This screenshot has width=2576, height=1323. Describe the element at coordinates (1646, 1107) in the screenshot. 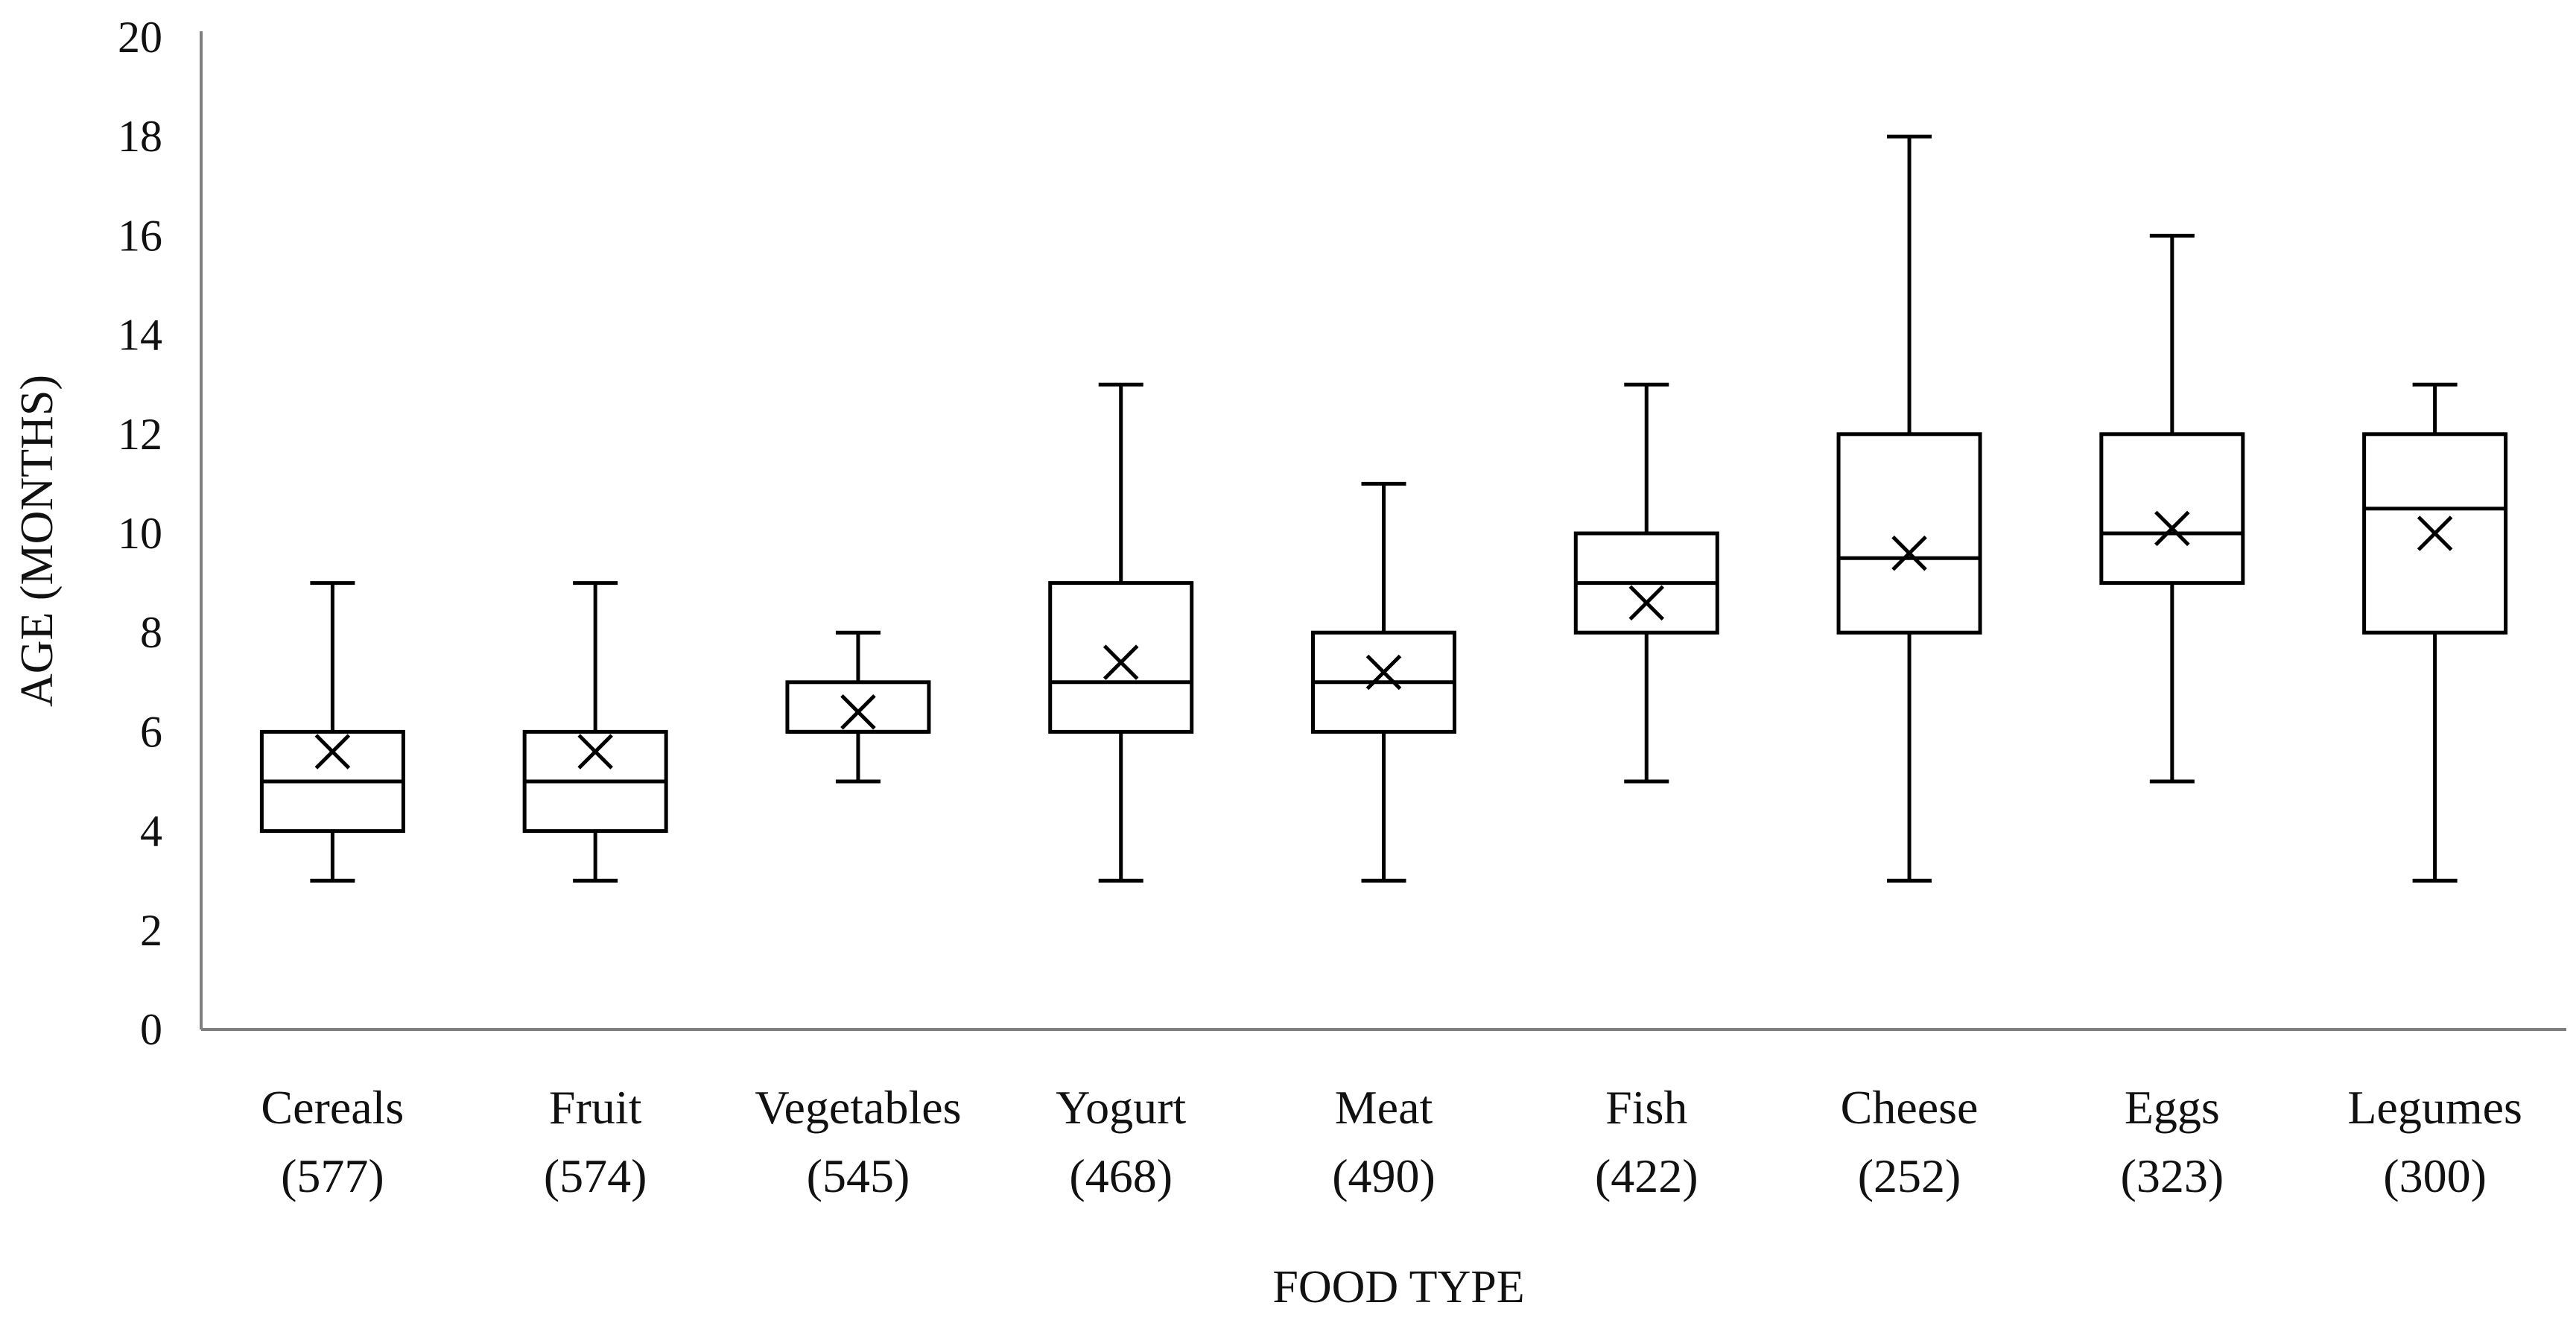

I see `category-label: Fish` at that location.